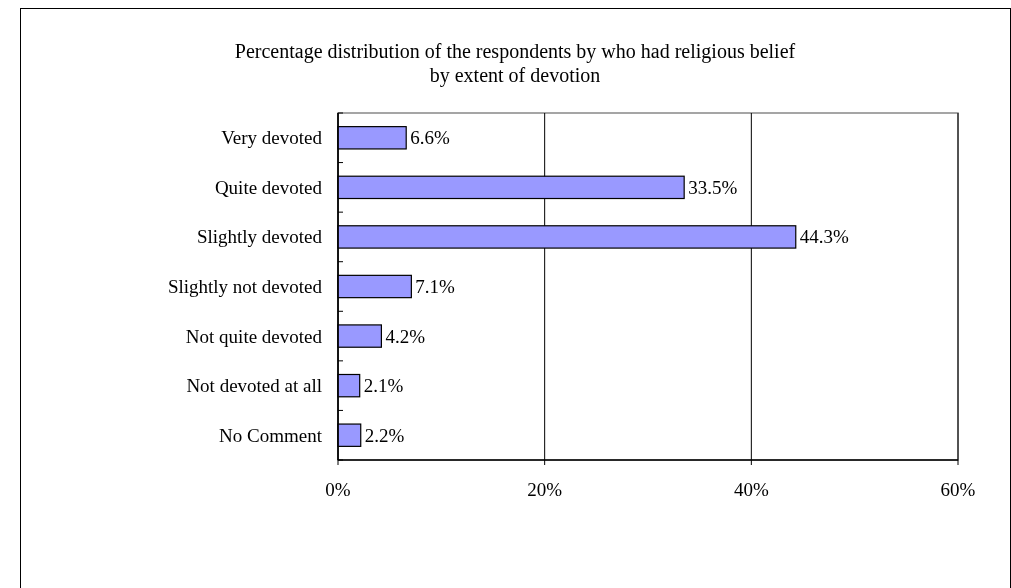  Describe the element at coordinates (271, 435) in the screenshot. I see `y-tick-label: No Comment` at that location.